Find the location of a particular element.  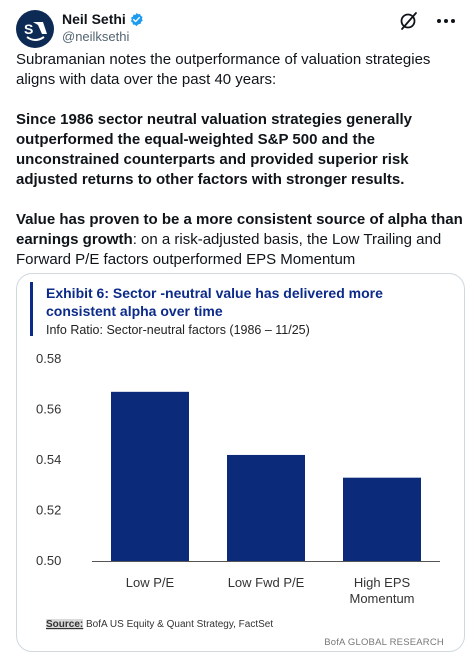

verified-badge-icon is located at coordinates (136, 19).